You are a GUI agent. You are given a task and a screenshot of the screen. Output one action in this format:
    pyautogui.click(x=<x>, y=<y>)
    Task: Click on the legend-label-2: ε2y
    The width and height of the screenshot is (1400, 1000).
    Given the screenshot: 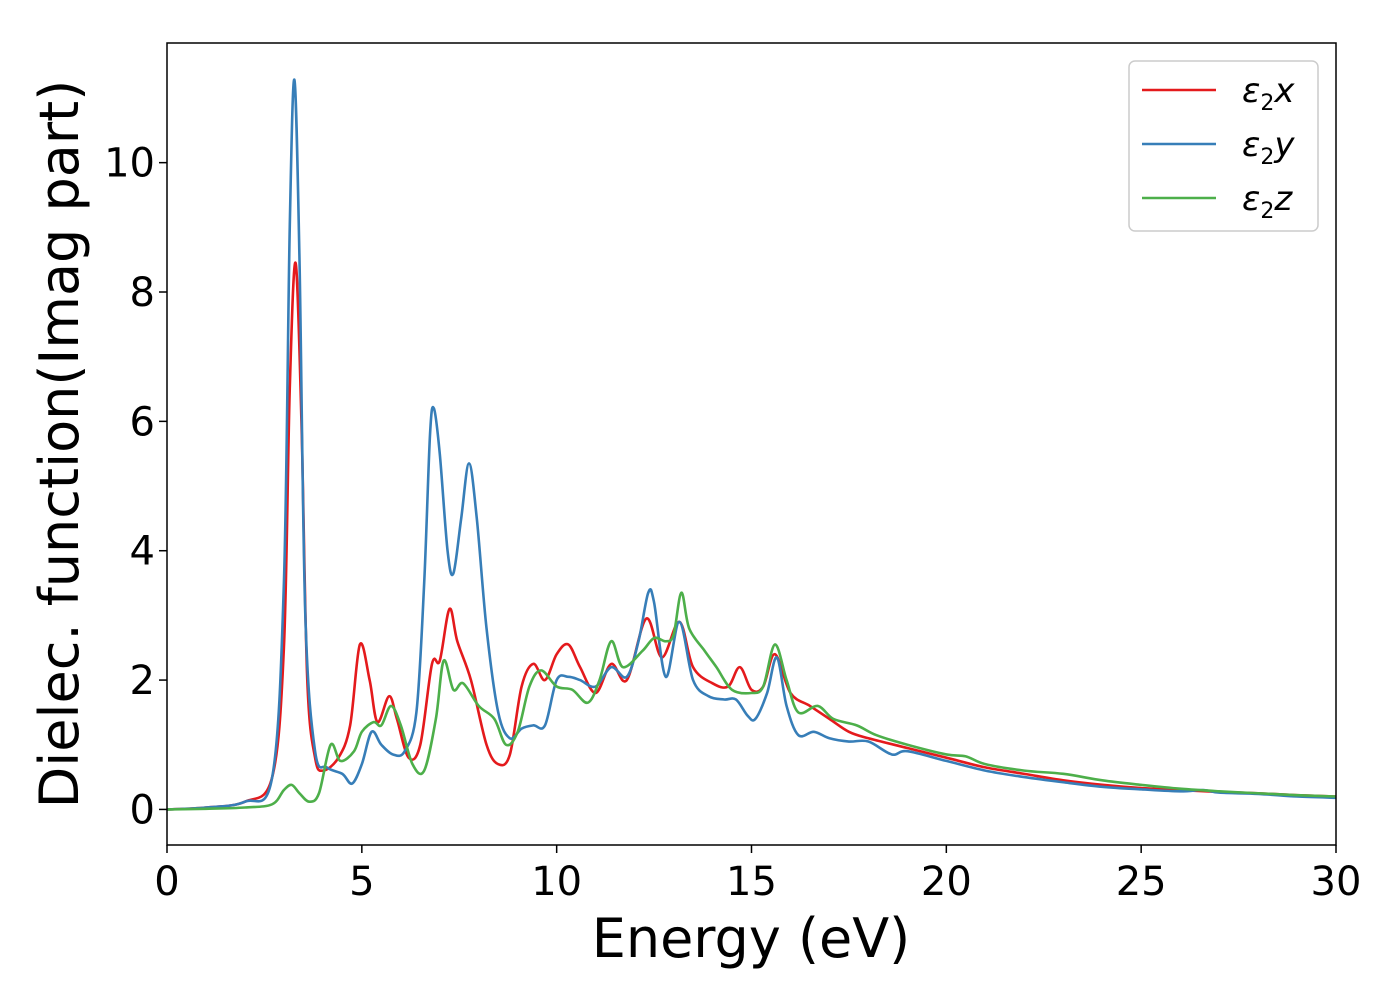 What is the action you would take?
    pyautogui.click(x=1268, y=147)
    